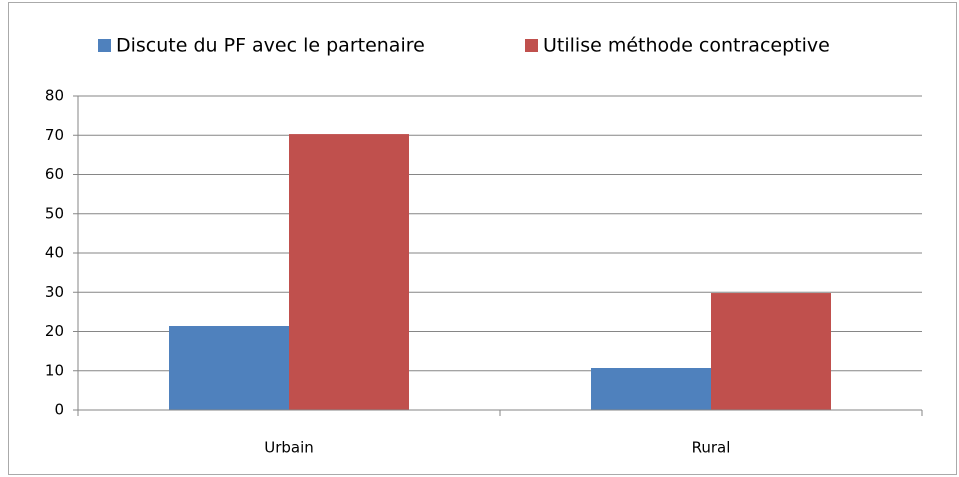  What do you see at coordinates (54, 253) in the screenshot?
I see `y-tick-label: 40` at bounding box center [54, 253].